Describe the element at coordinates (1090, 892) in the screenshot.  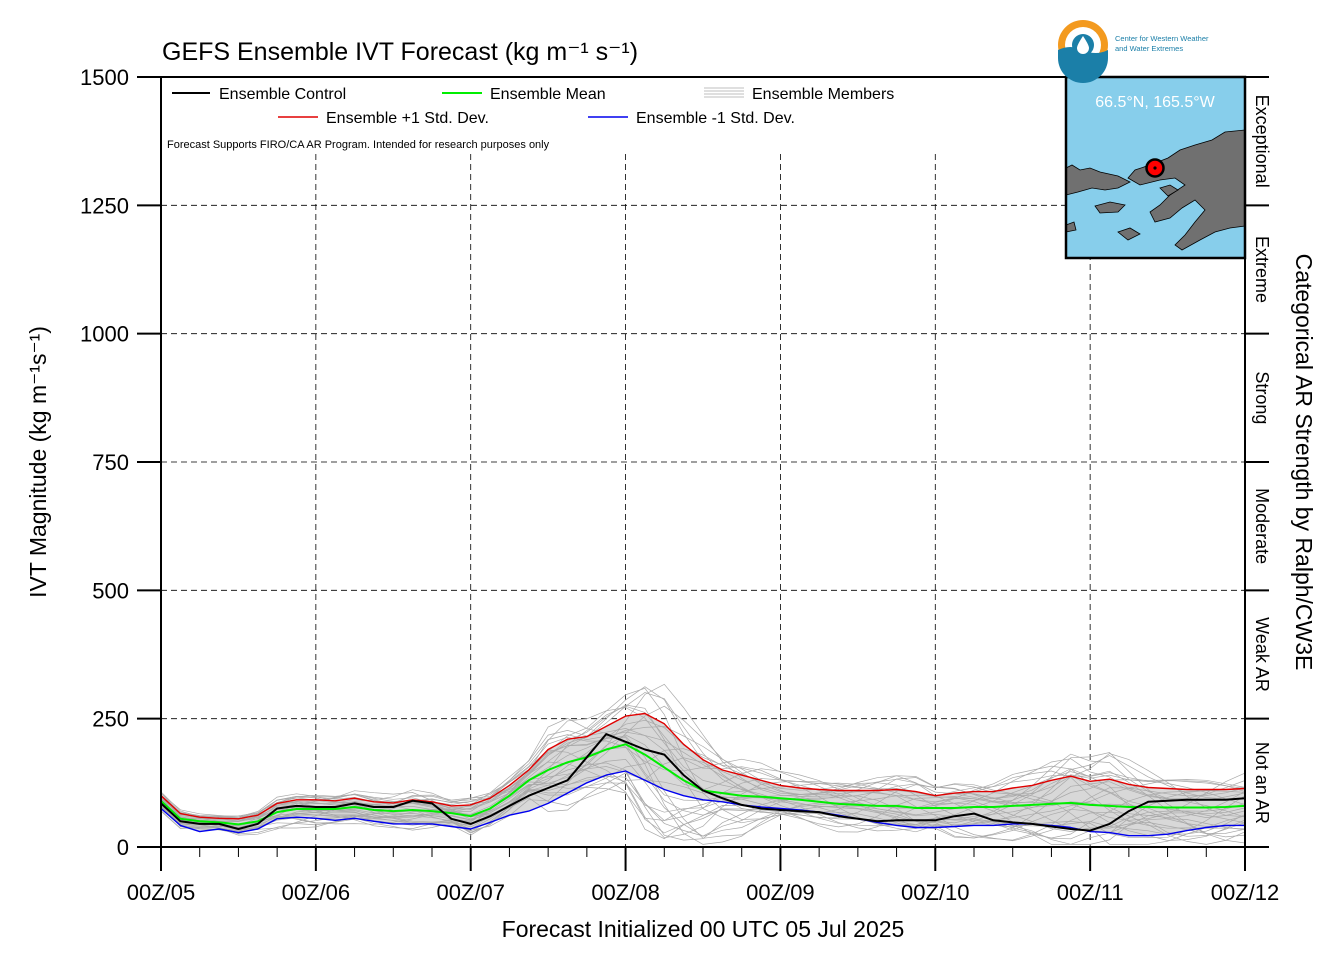
I see `x-tick-label: 00Z/11` at that location.